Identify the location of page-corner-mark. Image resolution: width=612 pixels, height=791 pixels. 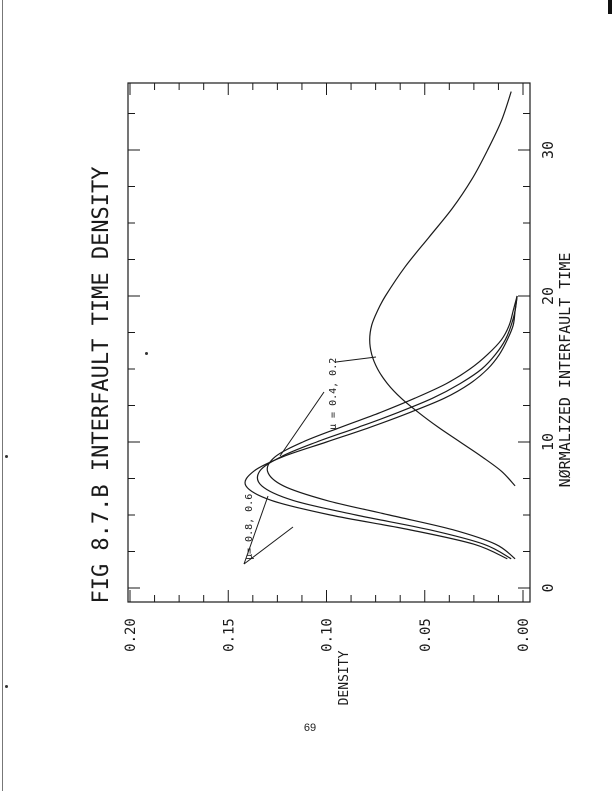
(610, 7).